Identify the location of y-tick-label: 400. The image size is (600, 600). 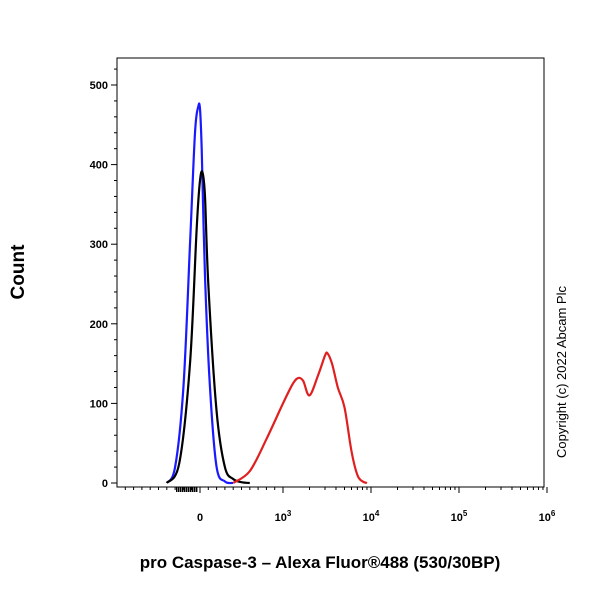
(99, 166).